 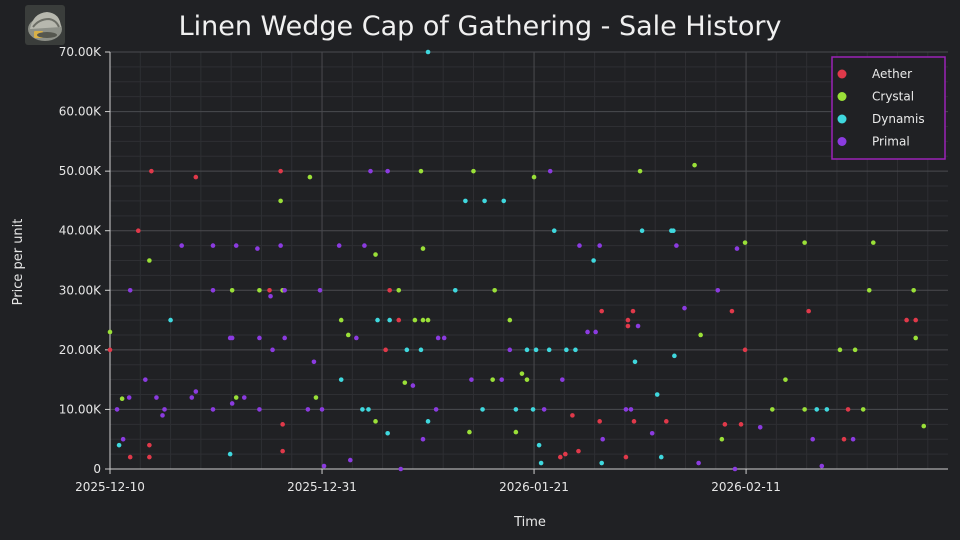 I want to click on cap-icon, so click(x=45, y=25).